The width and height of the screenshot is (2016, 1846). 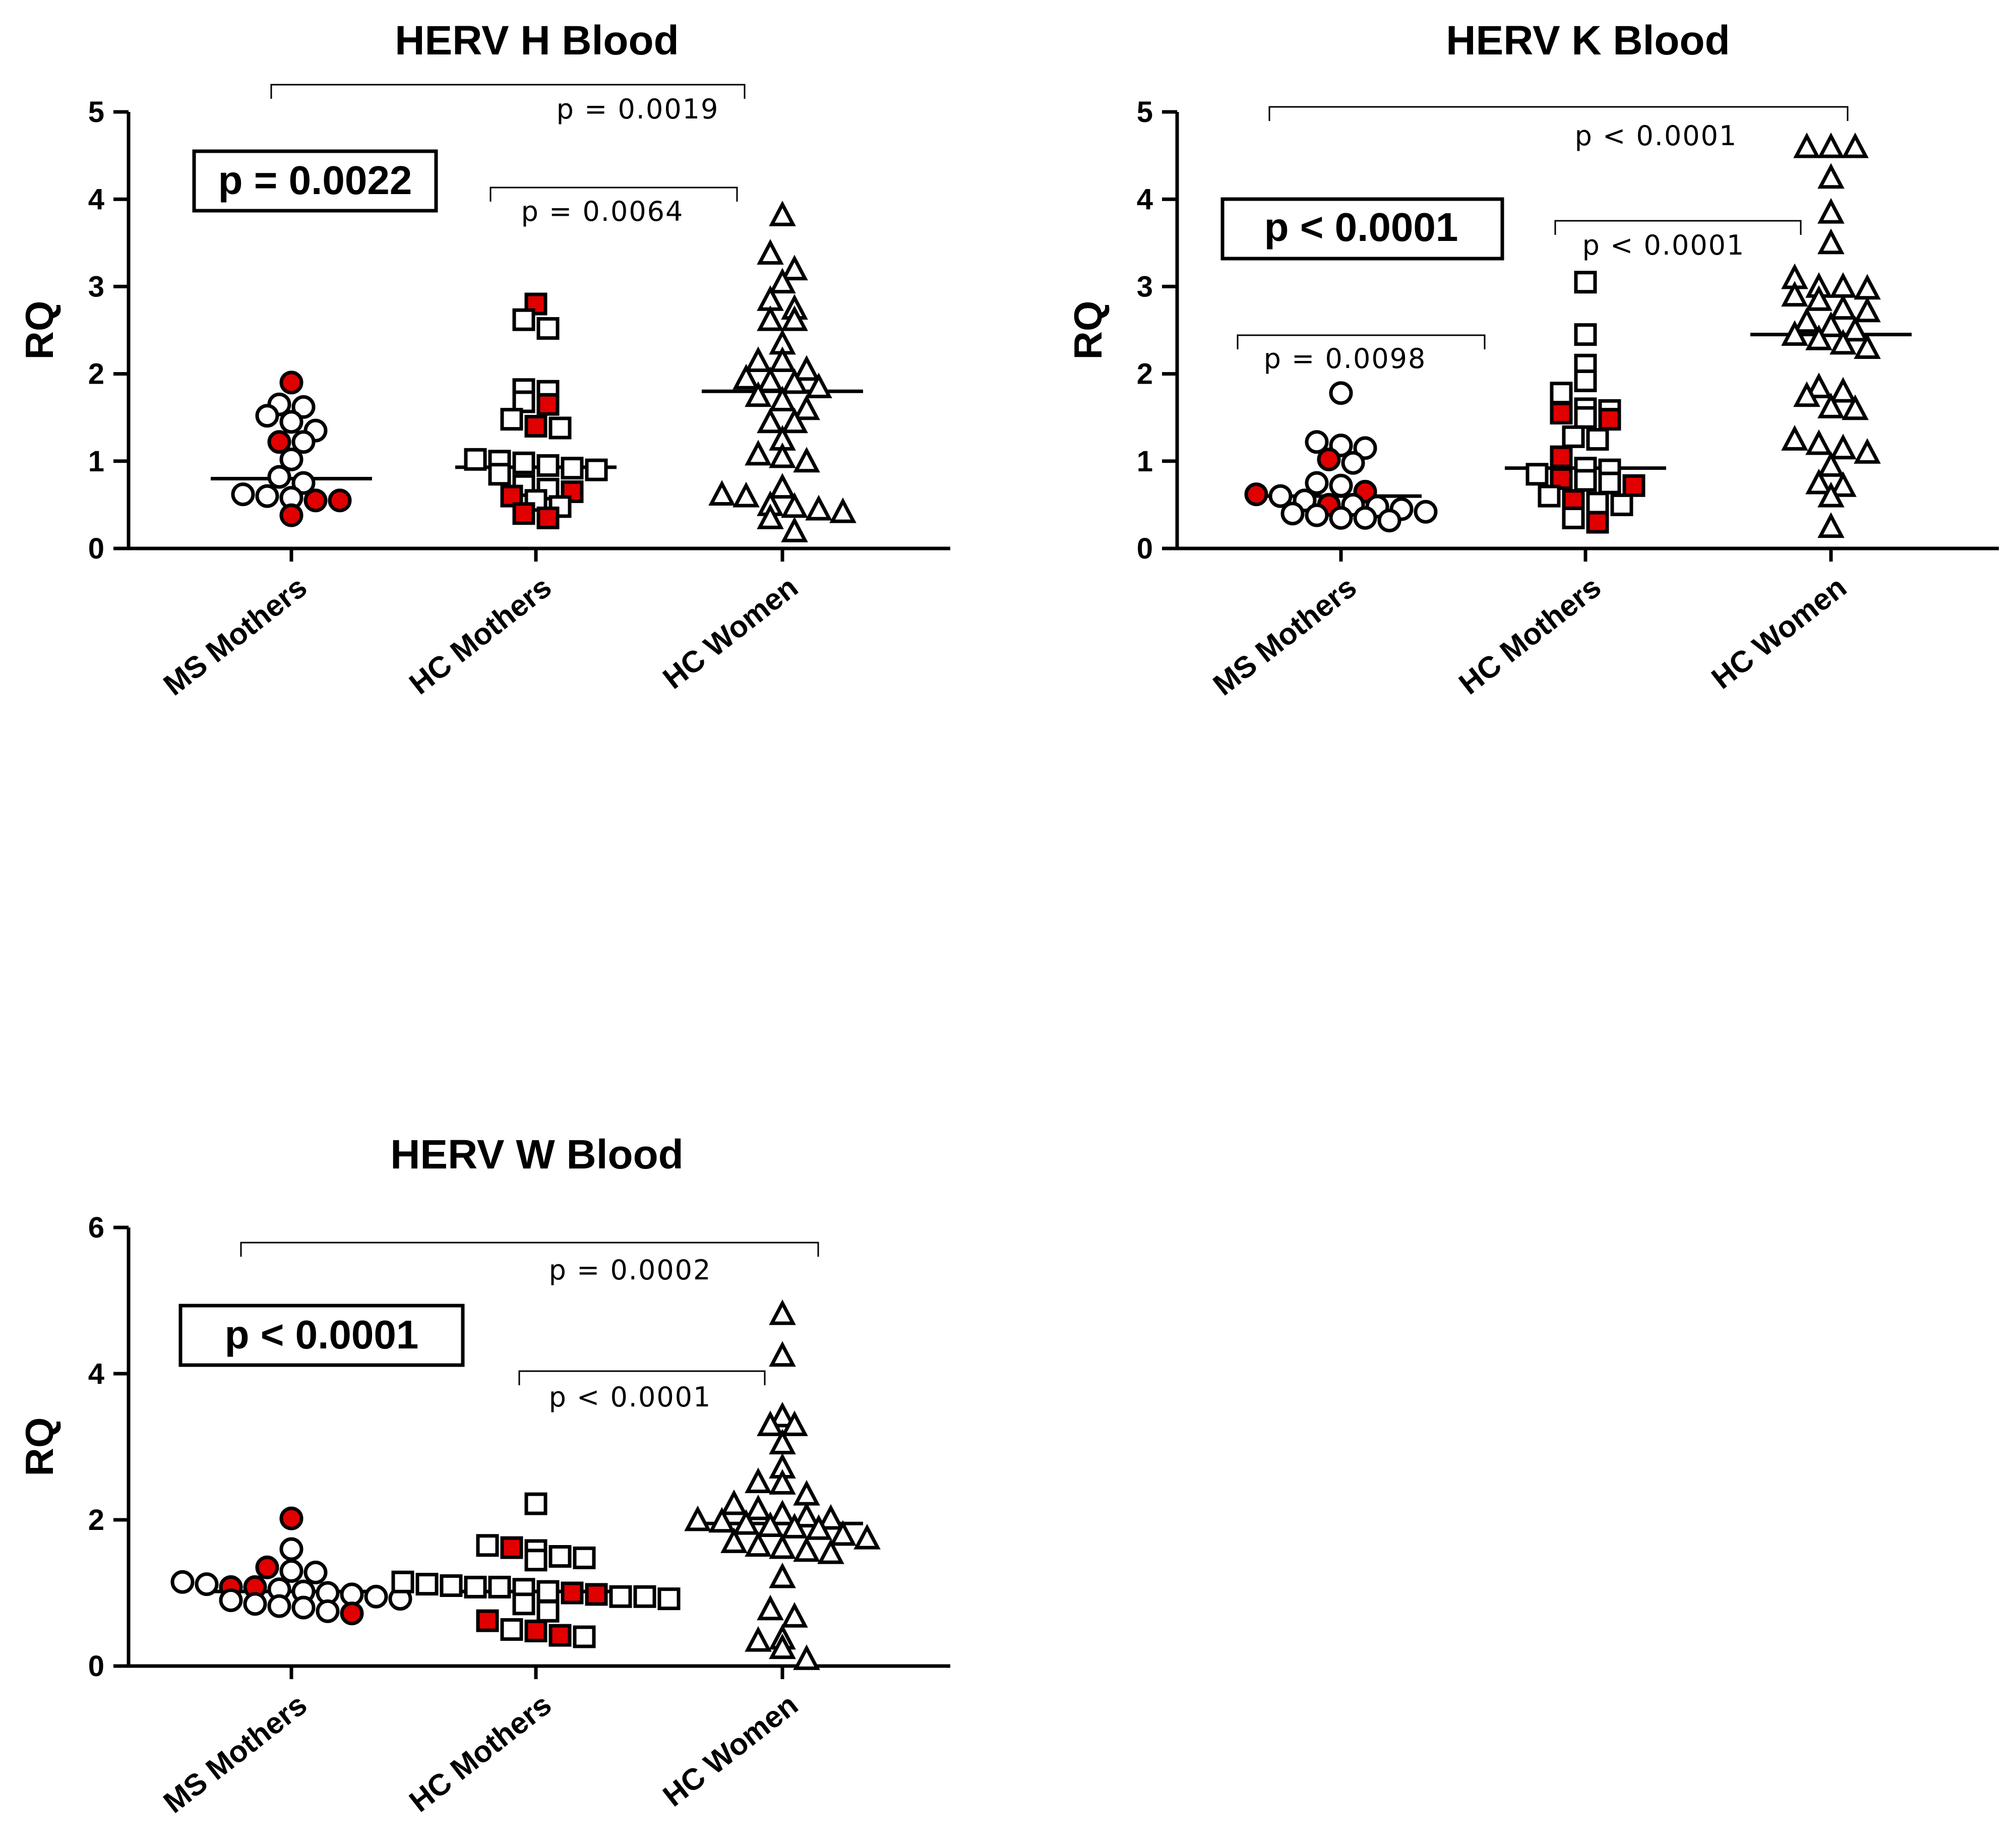 What do you see at coordinates (1543, 240) in the screenshot?
I see `comparison-brackets: p < 0.0001 p < 0.0001 p = 0.0098` at bounding box center [1543, 240].